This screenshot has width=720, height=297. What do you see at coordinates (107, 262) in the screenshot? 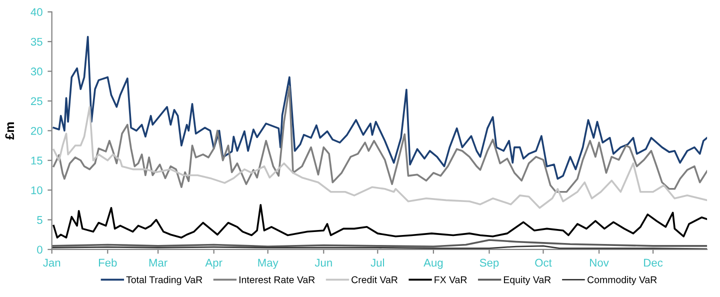
I see `x-tick-label: Feb` at bounding box center [107, 262].